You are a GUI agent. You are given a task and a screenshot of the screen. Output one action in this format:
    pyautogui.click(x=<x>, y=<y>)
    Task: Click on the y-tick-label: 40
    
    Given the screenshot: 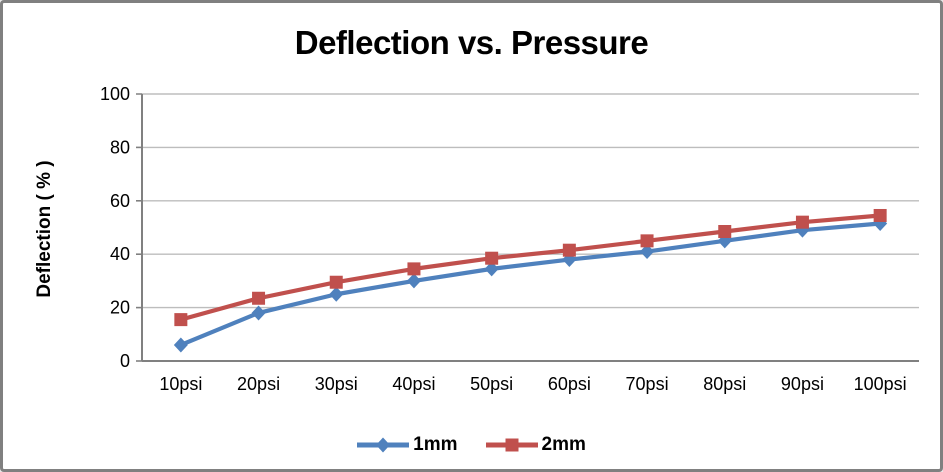 What is the action you would take?
    pyautogui.click(x=120, y=254)
    